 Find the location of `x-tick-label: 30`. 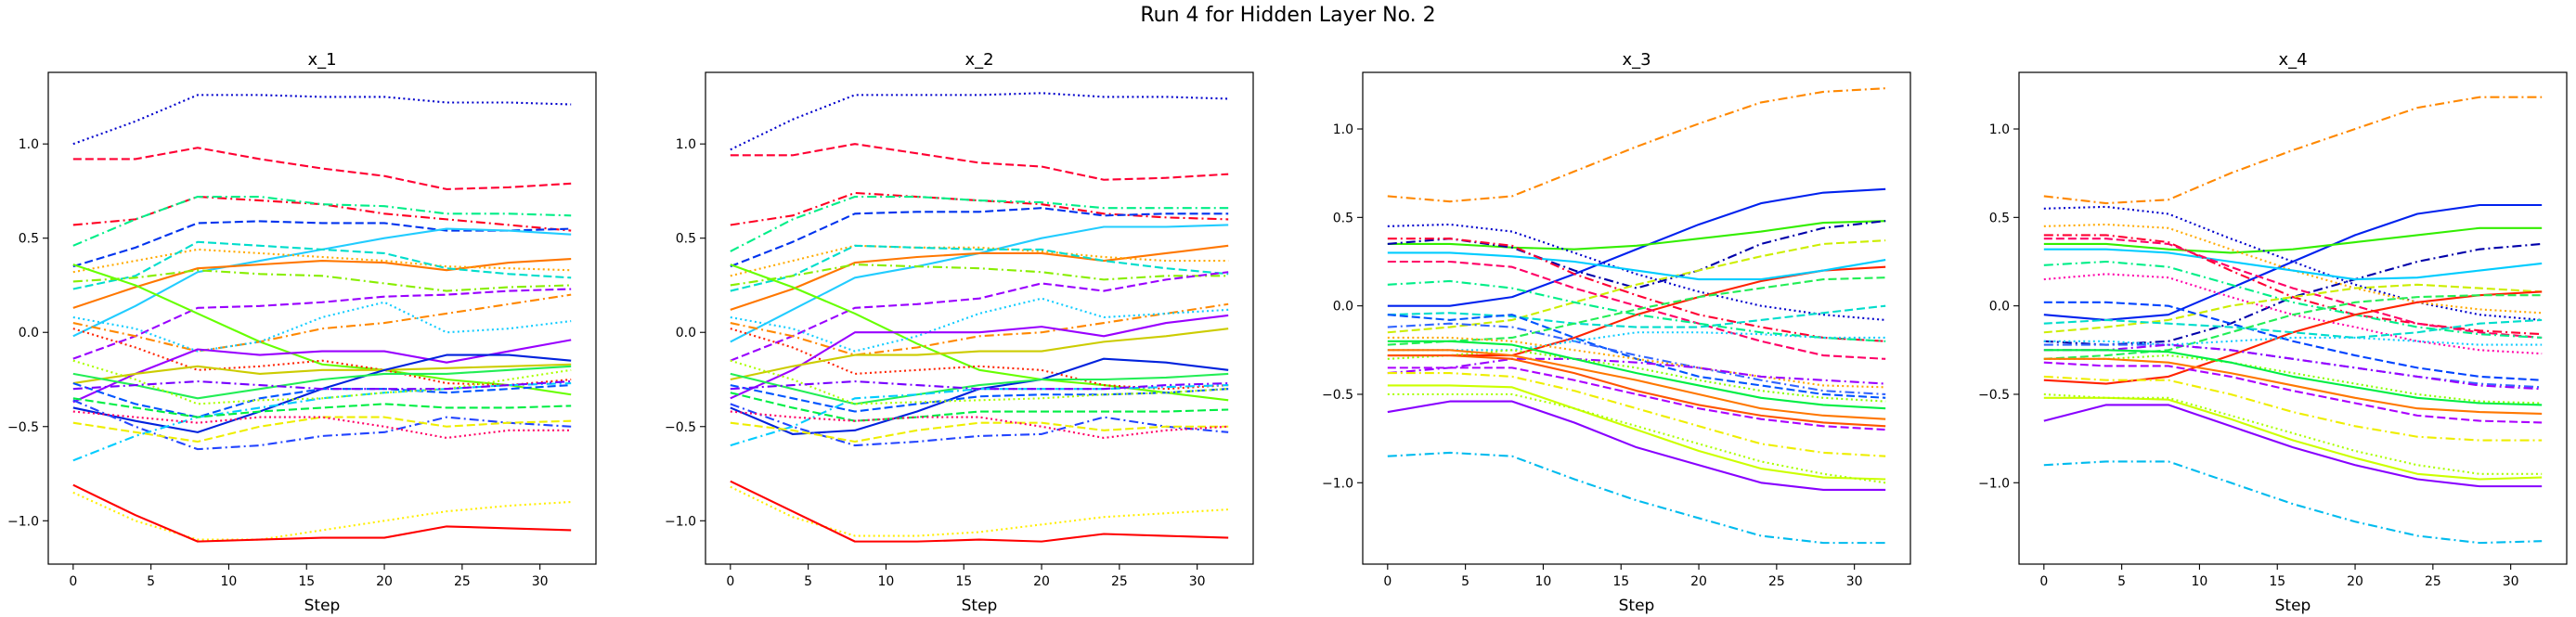

x-tick-label: 30 is located at coordinates (540, 581).